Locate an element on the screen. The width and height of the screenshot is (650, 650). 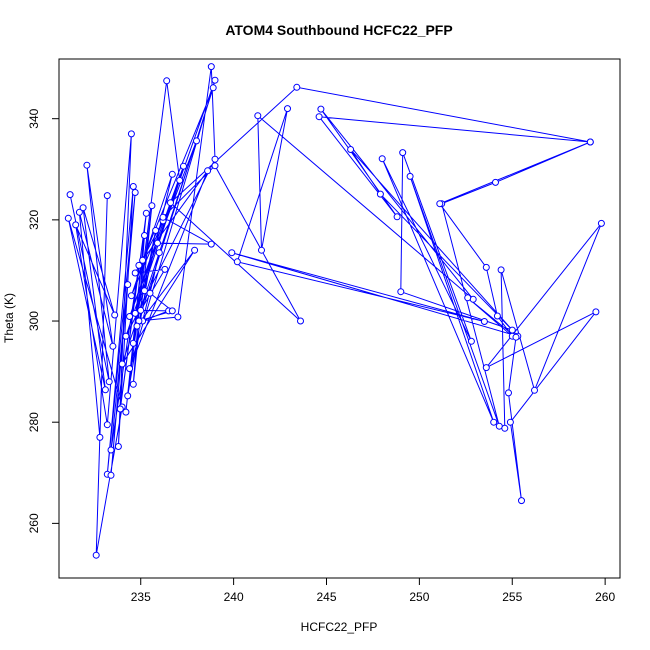
y-tick-label: 280 is located at coordinates (34, 422).